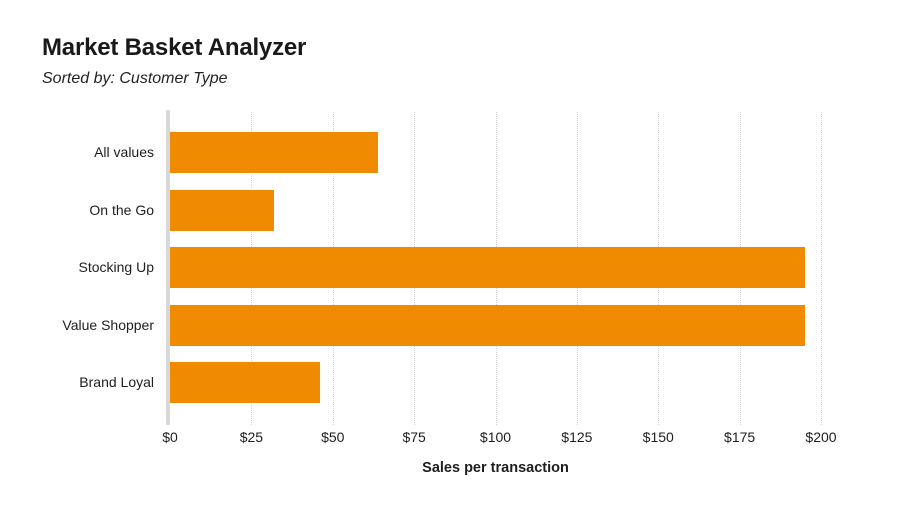 This screenshot has width=924, height=520. What do you see at coordinates (121, 209) in the screenshot?
I see `category-label: On the Go` at bounding box center [121, 209].